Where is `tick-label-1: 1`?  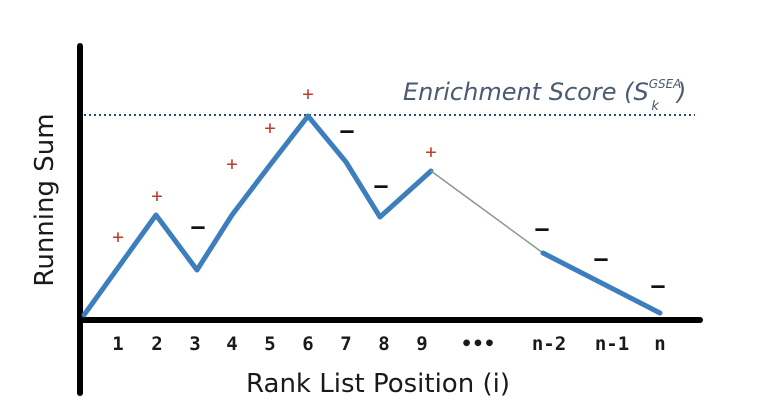 tick-label-1: 1 is located at coordinates (117, 344).